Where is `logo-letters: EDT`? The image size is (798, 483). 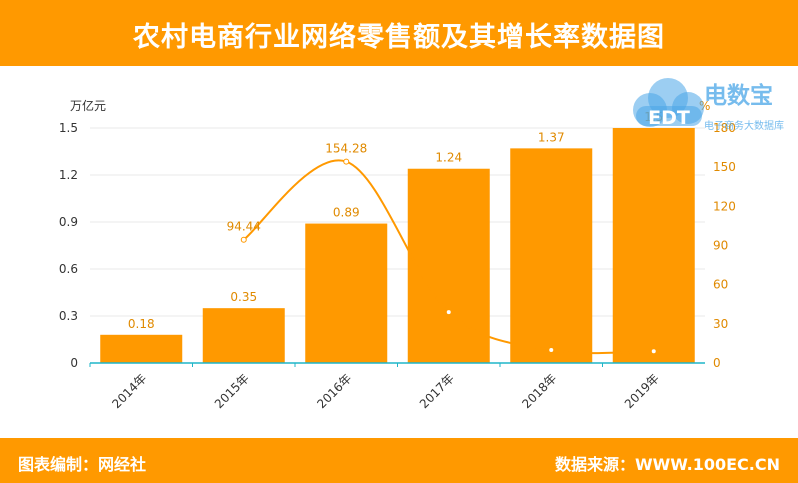
logo-letters: EDT is located at coordinates (669, 118).